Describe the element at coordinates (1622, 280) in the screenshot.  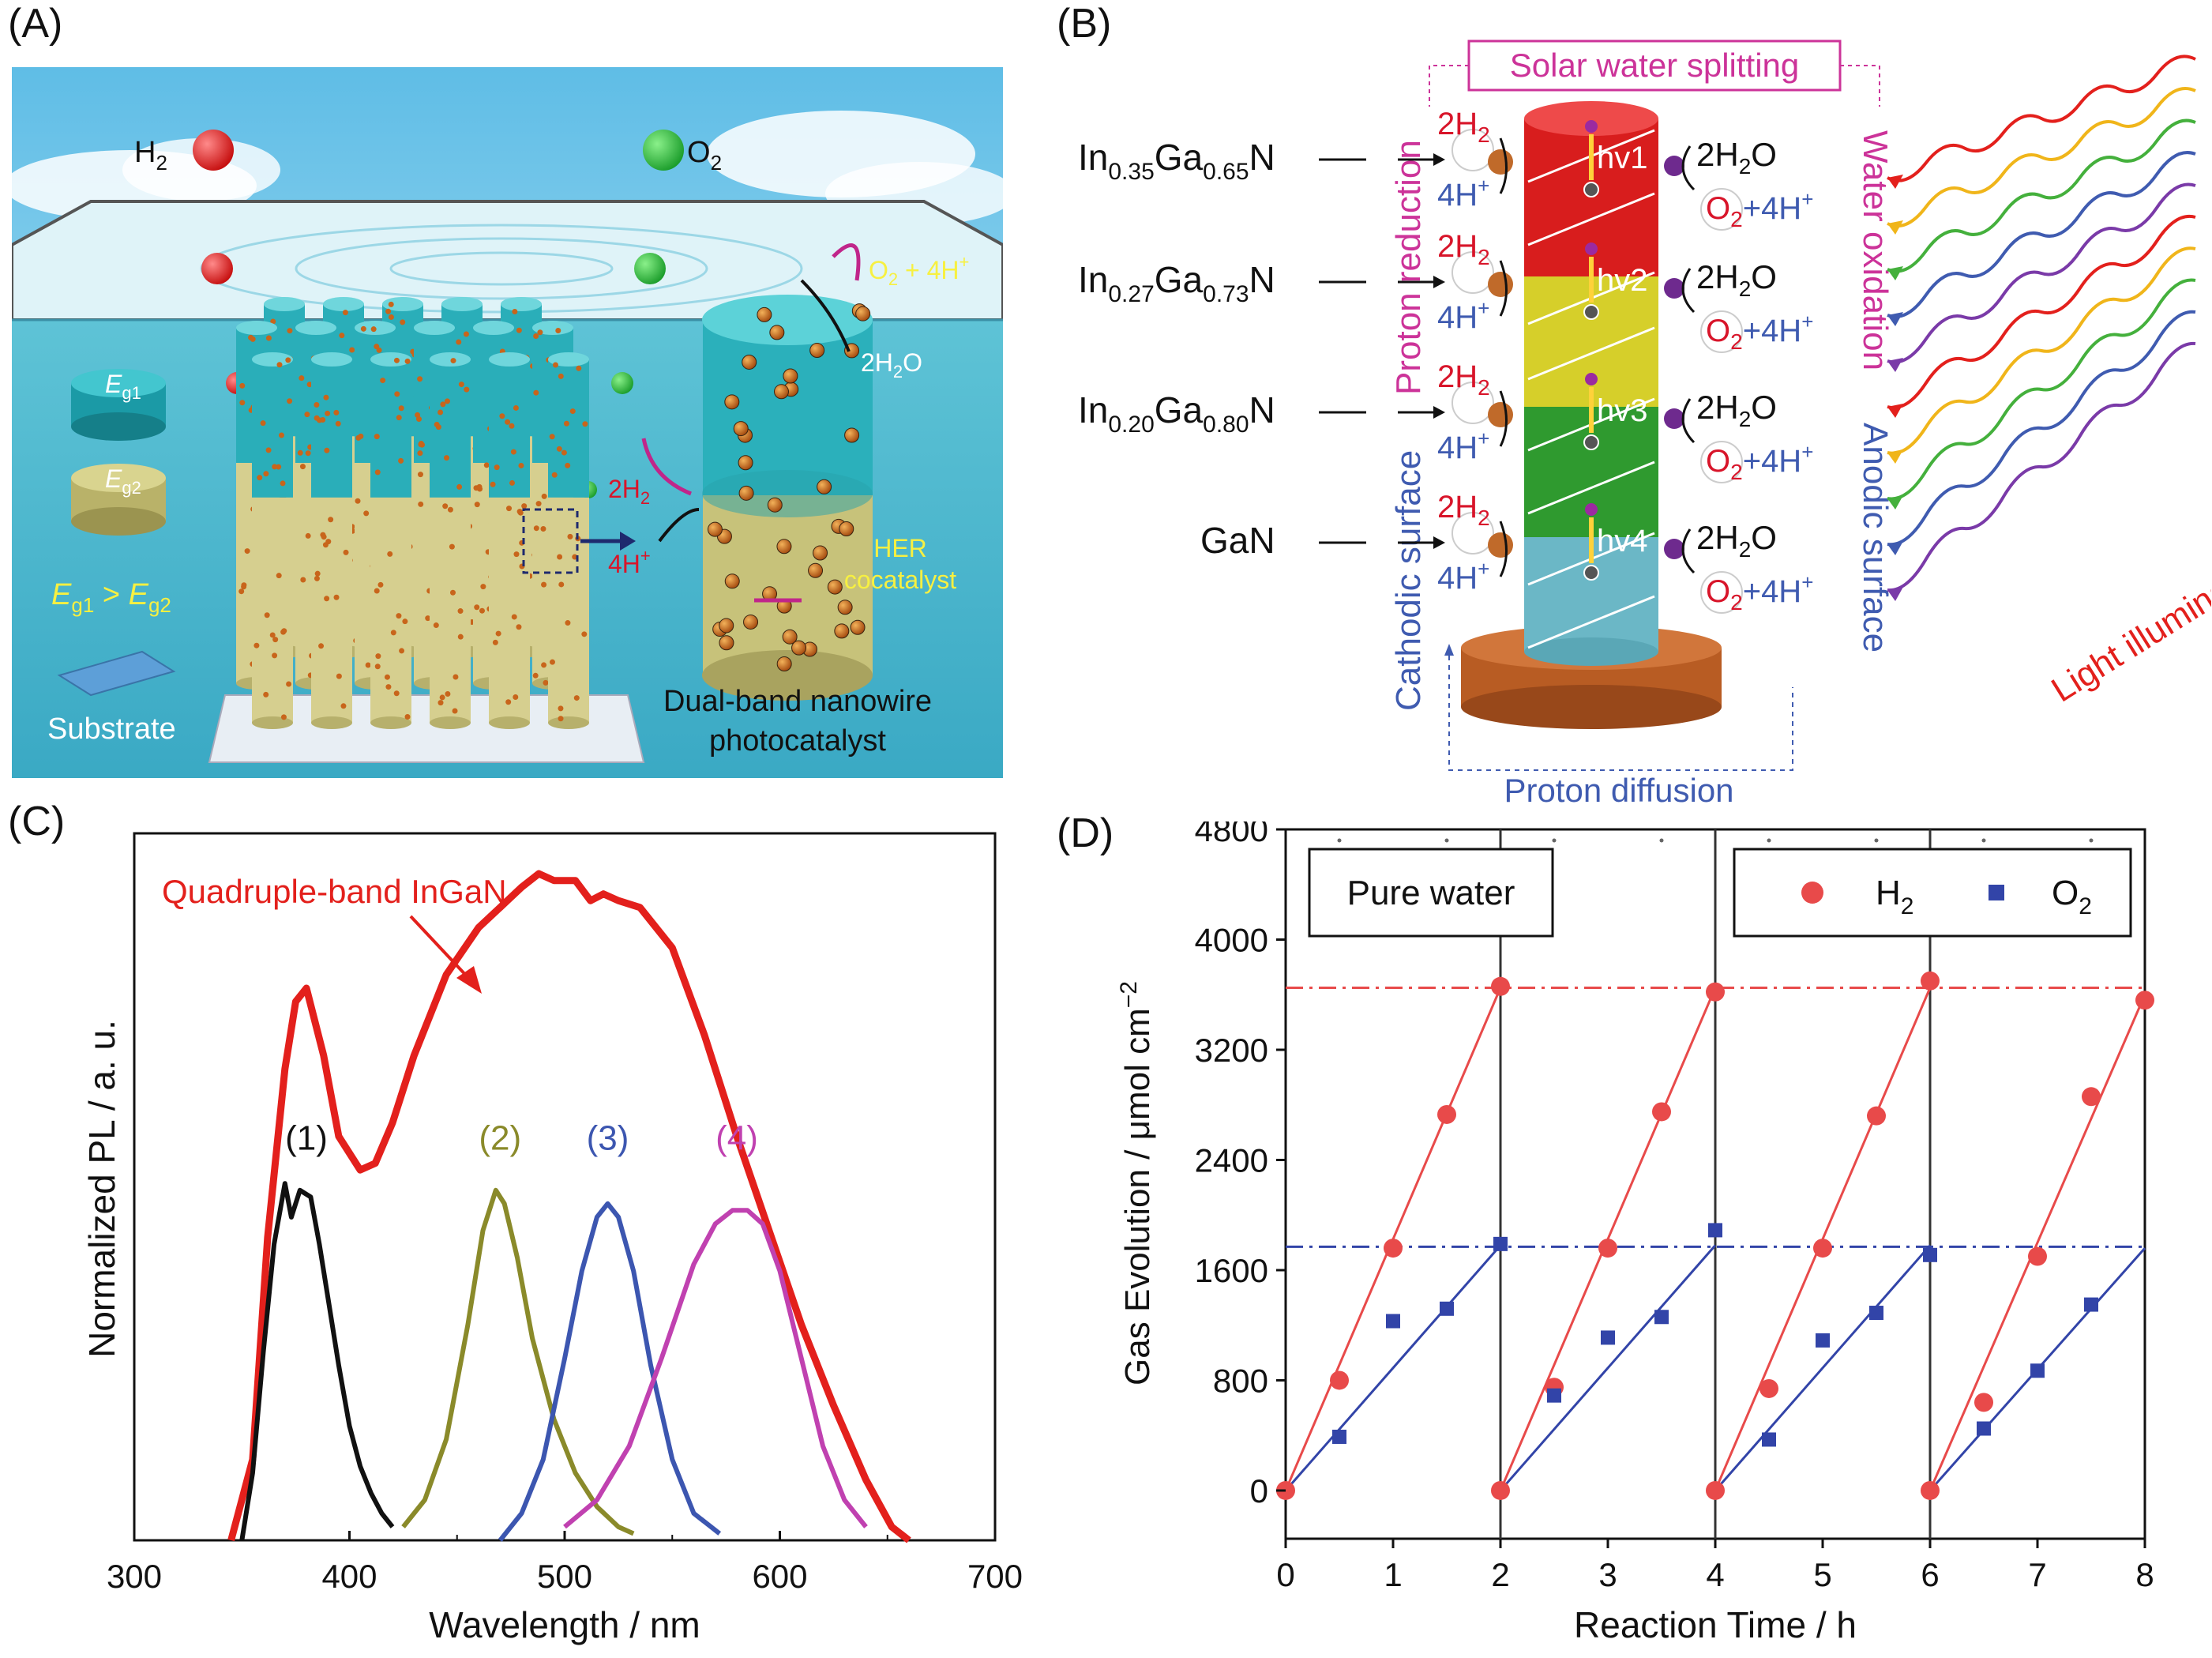
I see `photon-energy-label: hv2` at that location.